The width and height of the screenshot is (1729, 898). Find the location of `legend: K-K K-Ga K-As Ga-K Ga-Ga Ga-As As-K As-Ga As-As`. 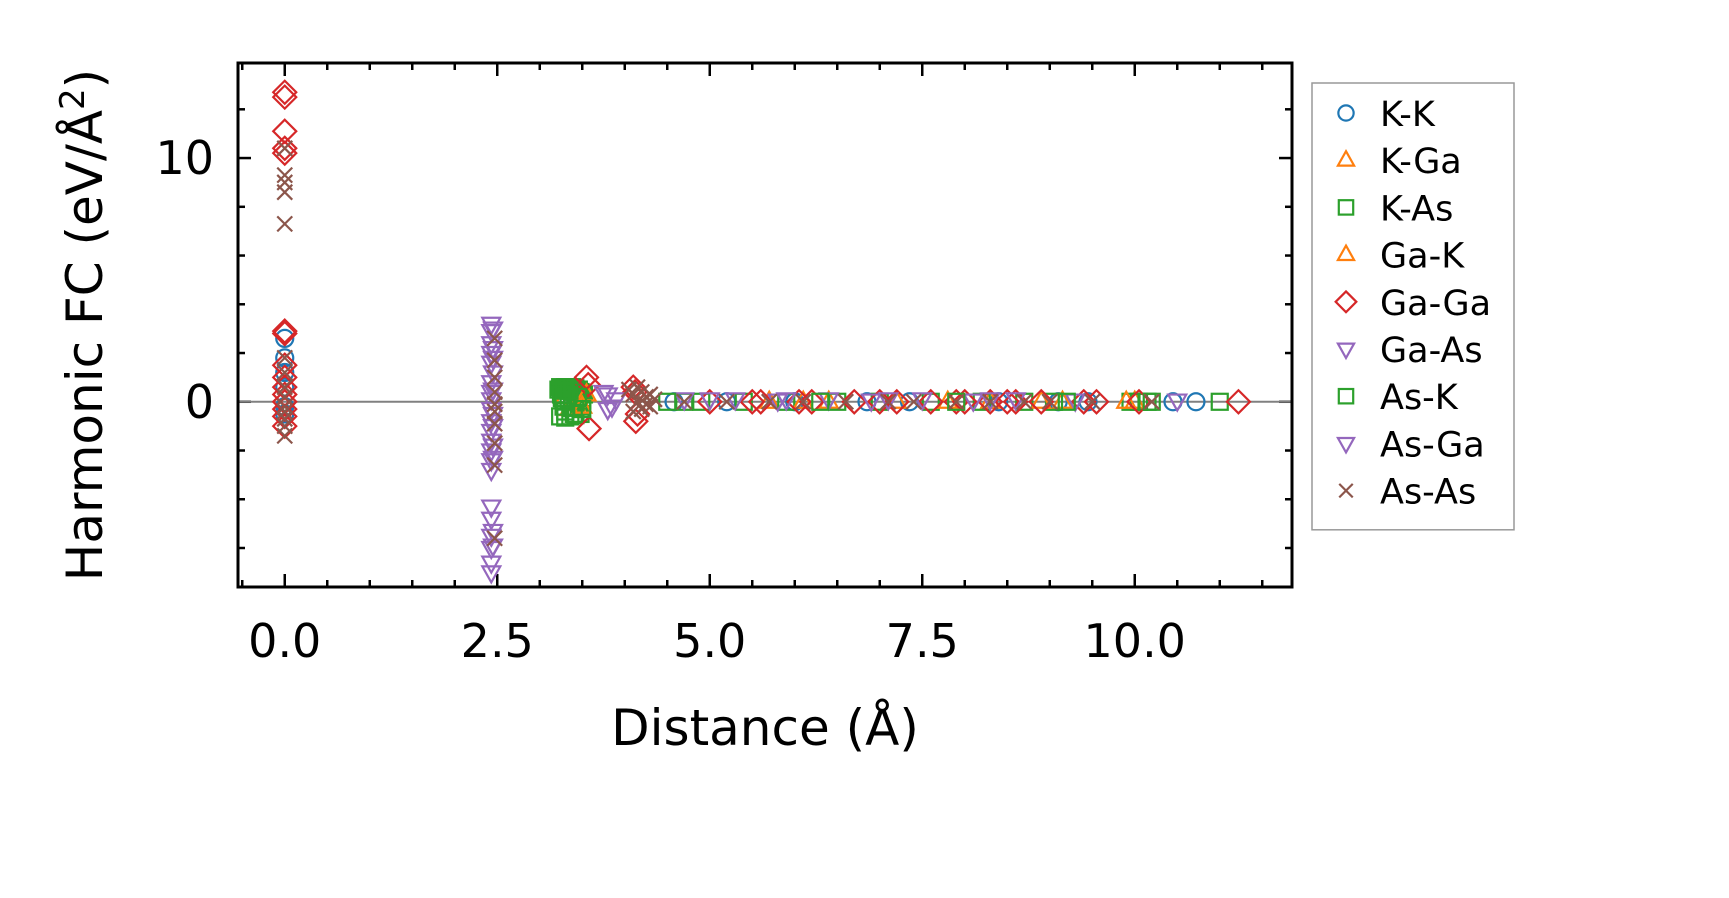

legend: K-K K-Ga K-As Ga-K Ga-Ga Ga-As As-K As-Ga As-As is located at coordinates (1413, 306).